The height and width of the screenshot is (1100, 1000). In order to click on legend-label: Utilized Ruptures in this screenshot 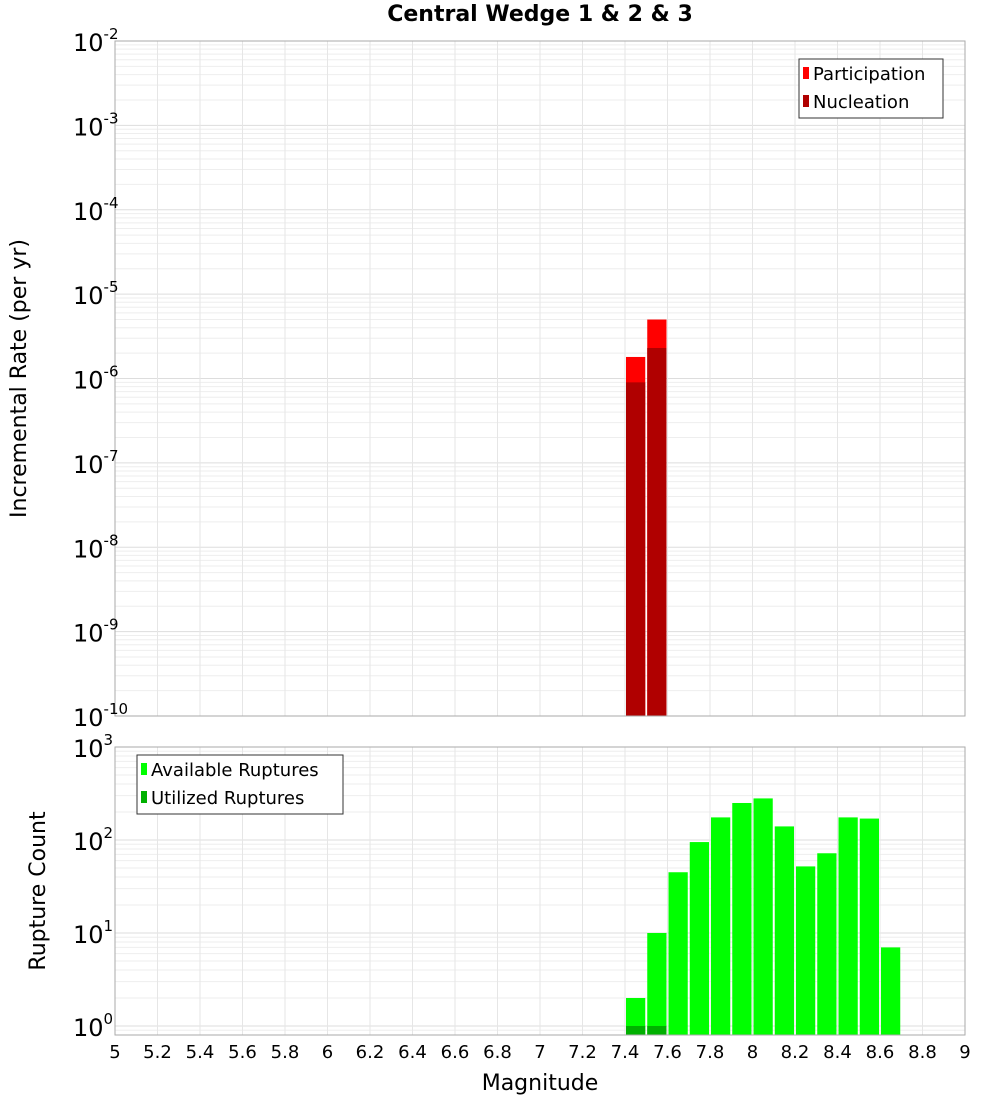, I will do `click(227, 798)`.